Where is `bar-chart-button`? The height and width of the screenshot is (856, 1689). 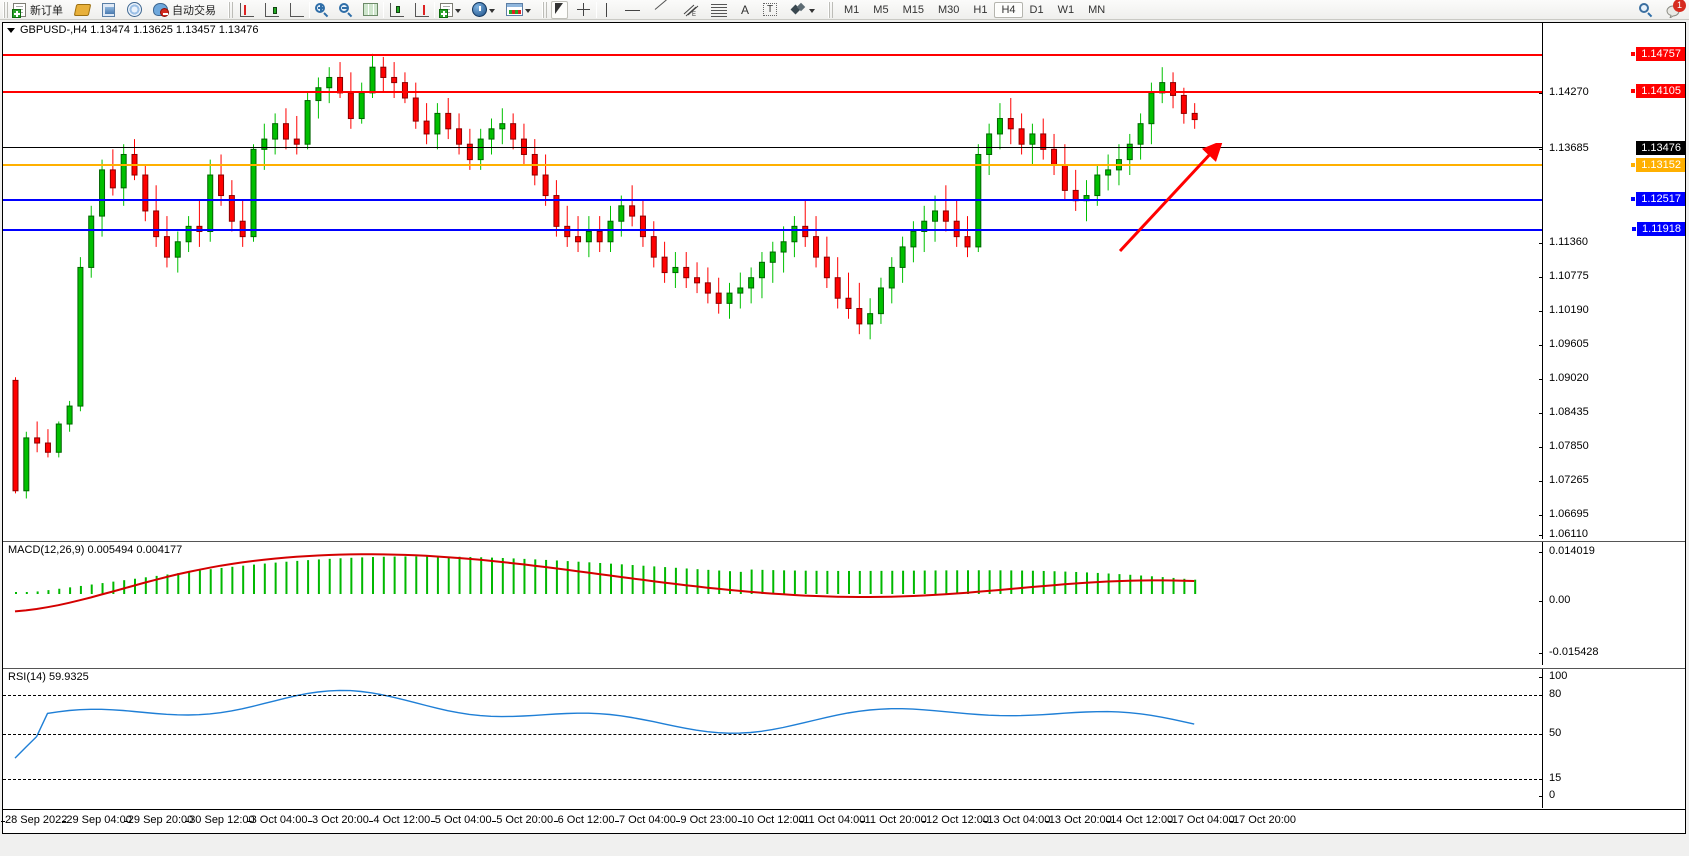 bar-chart-button is located at coordinates (246, 10).